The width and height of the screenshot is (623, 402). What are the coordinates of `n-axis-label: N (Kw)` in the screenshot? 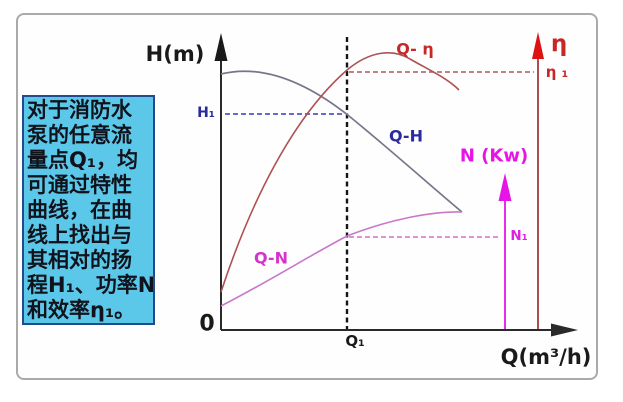 It's located at (494, 156).